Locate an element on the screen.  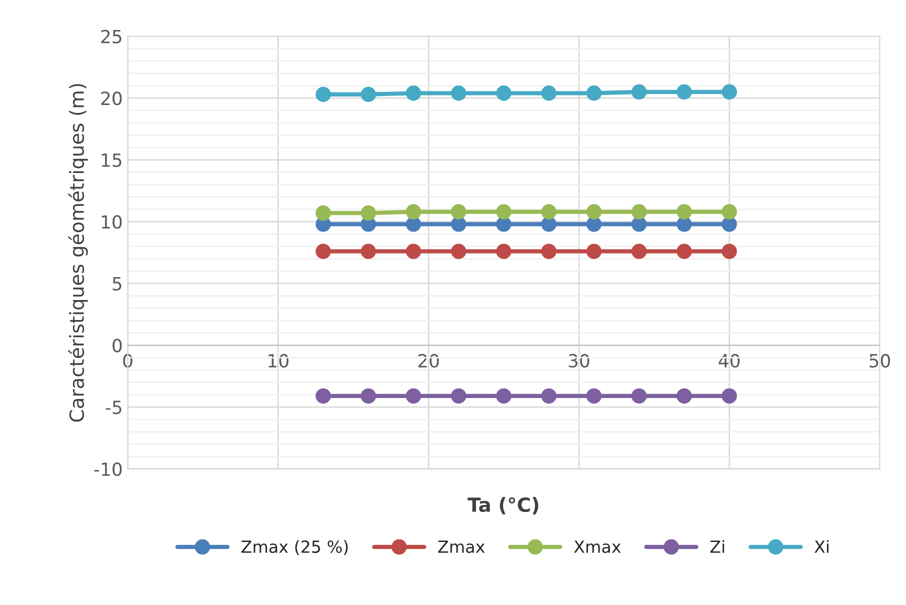
legend-label: Xmax is located at coordinates (597, 547).